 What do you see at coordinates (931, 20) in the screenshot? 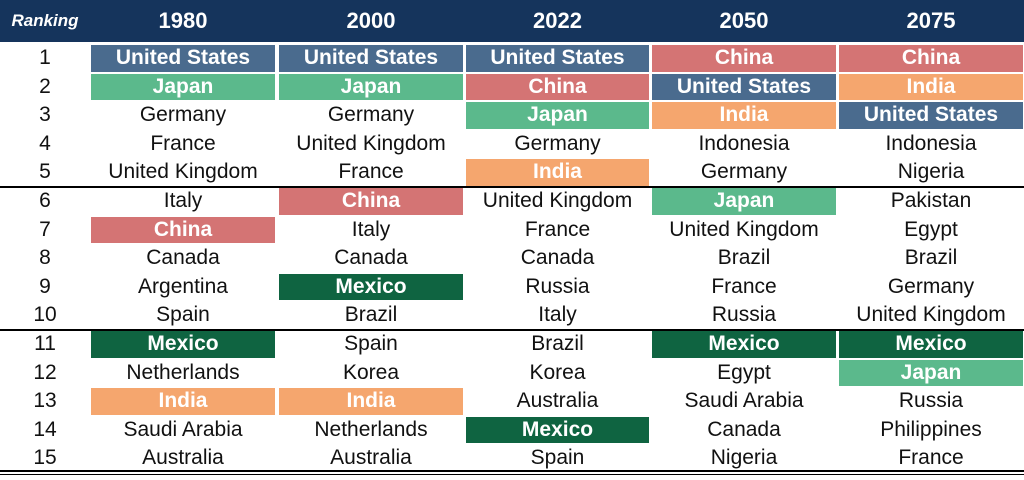
I see `col-header-2075: 2075` at bounding box center [931, 20].